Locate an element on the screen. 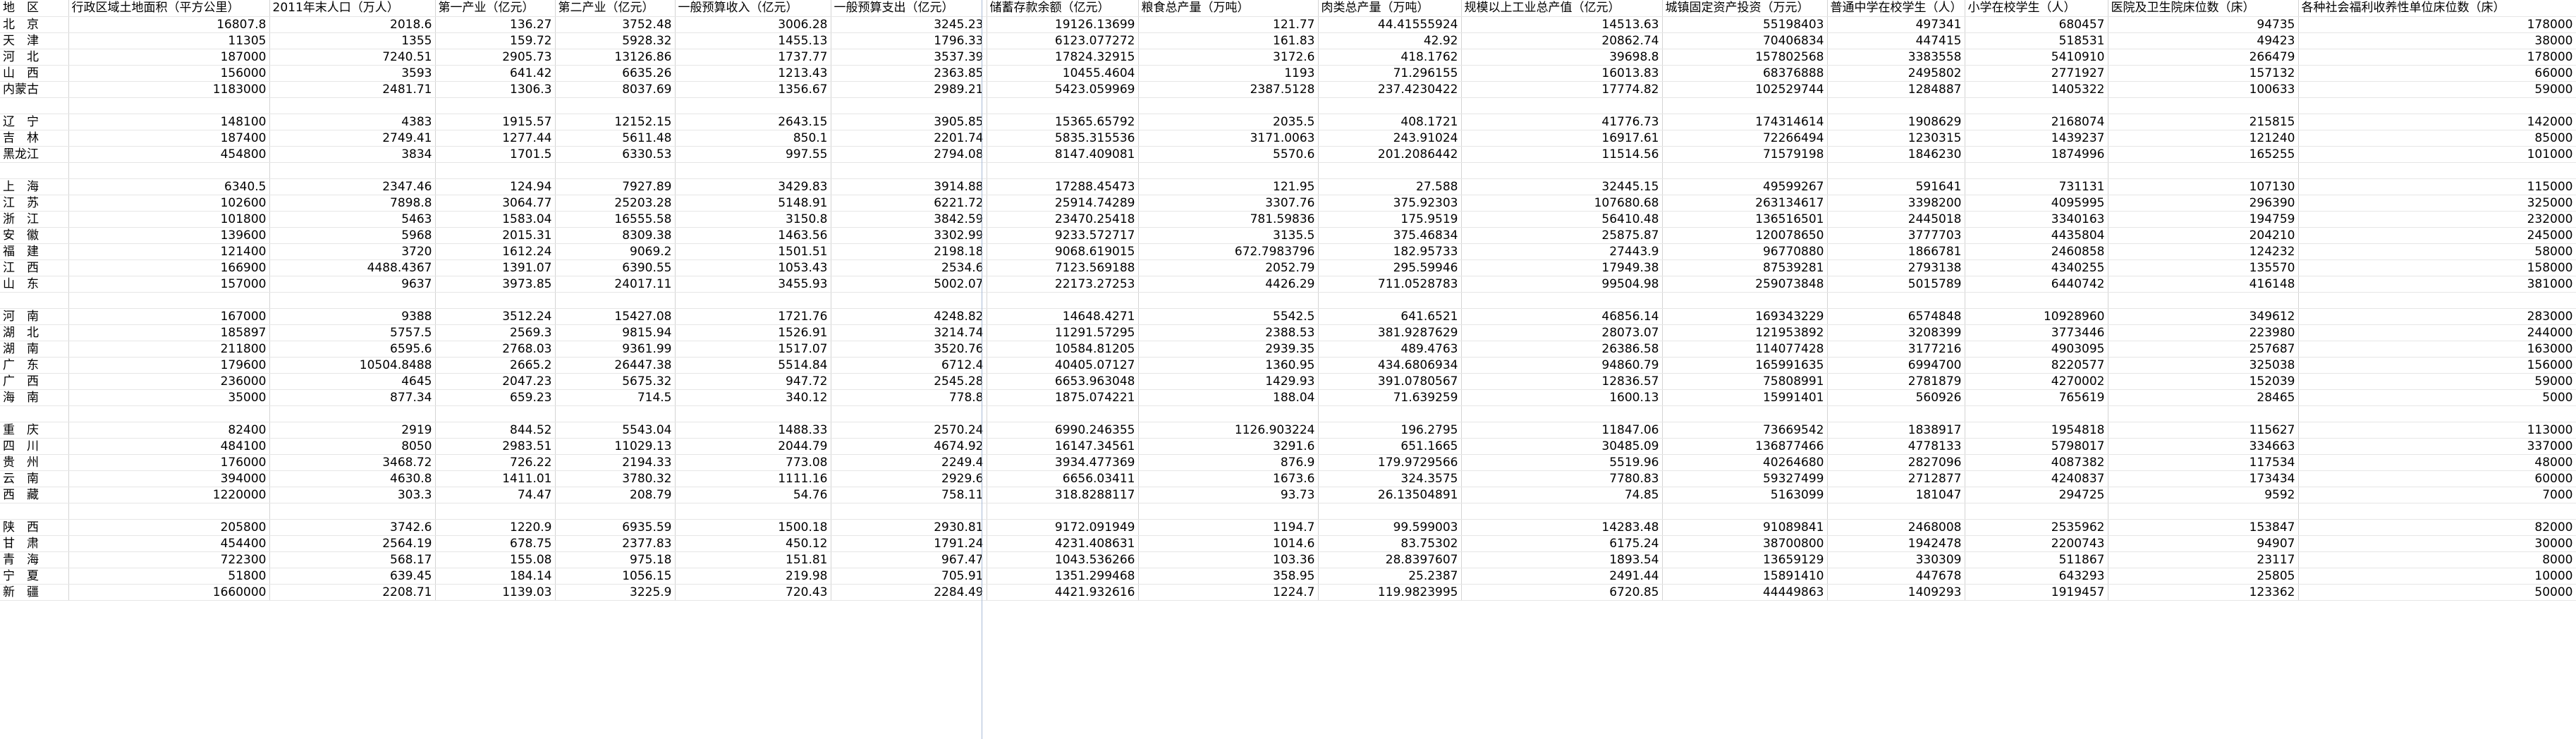 This screenshot has width=2576, height=739. data-cell: 17774.82 is located at coordinates (1562, 89).